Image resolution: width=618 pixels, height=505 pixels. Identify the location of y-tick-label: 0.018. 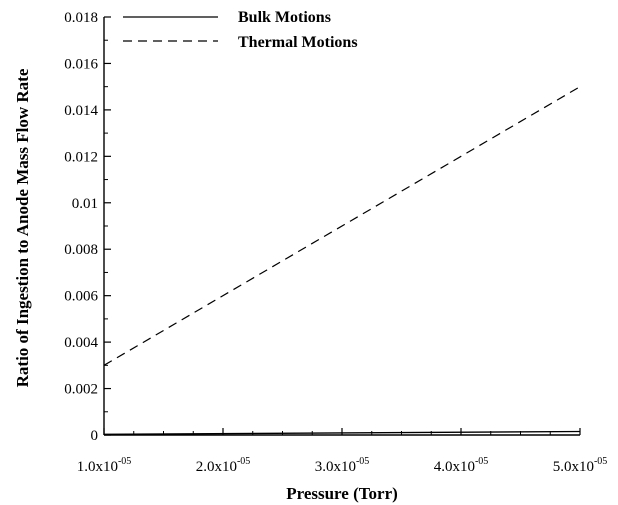
(81, 18).